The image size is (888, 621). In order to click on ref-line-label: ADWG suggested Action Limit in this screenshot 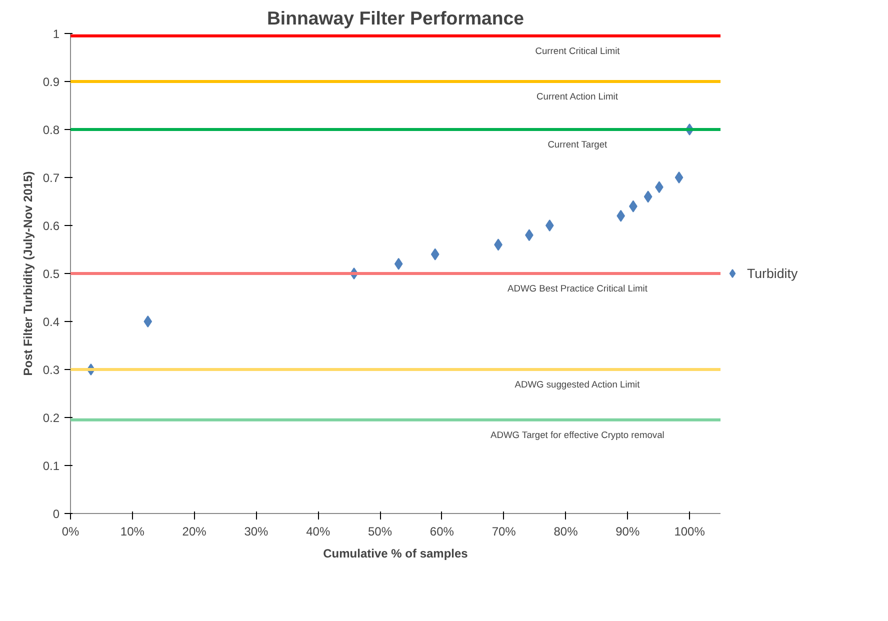, I will do `click(577, 385)`.